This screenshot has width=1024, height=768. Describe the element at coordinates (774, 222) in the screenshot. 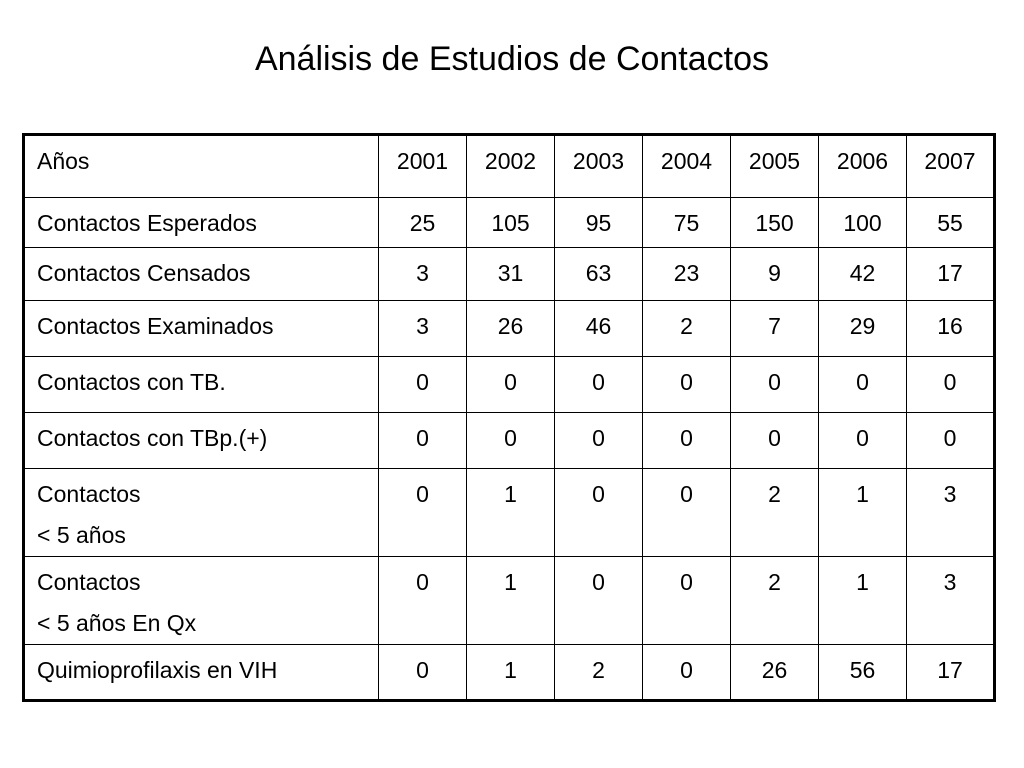

I see `value-cell: 150` at that location.